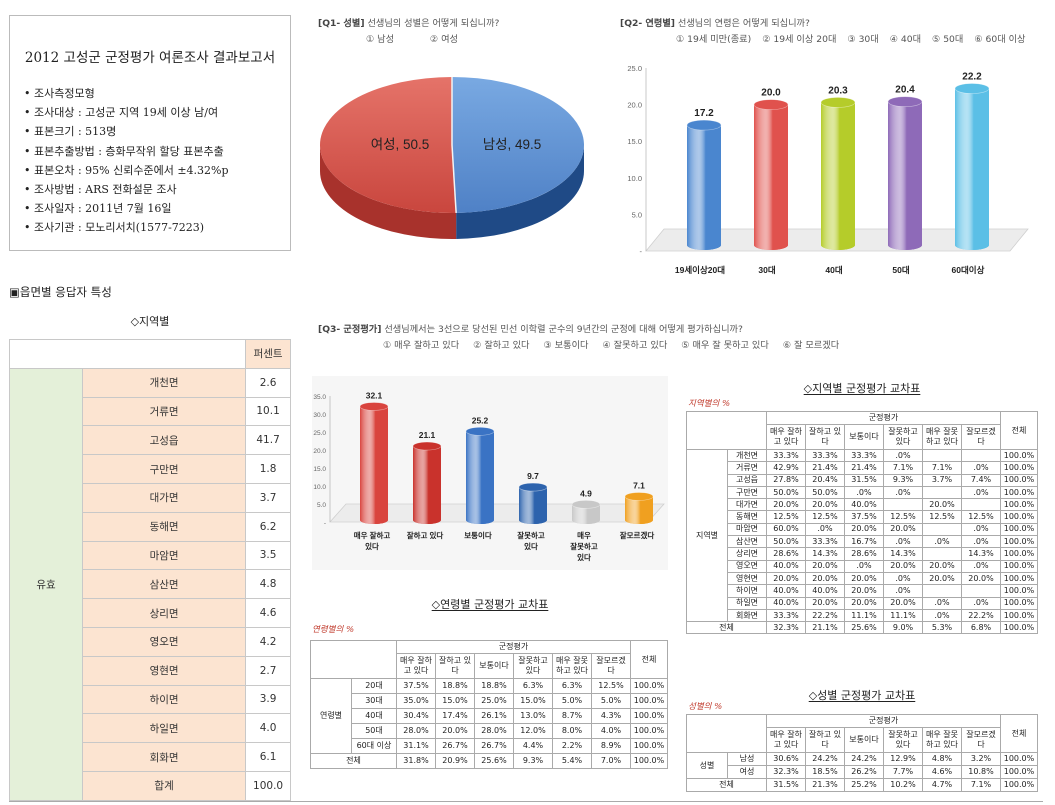  Describe the element at coordinates (864, 740) in the screenshot. I see `answer-col-header: 보통이다` at that location.